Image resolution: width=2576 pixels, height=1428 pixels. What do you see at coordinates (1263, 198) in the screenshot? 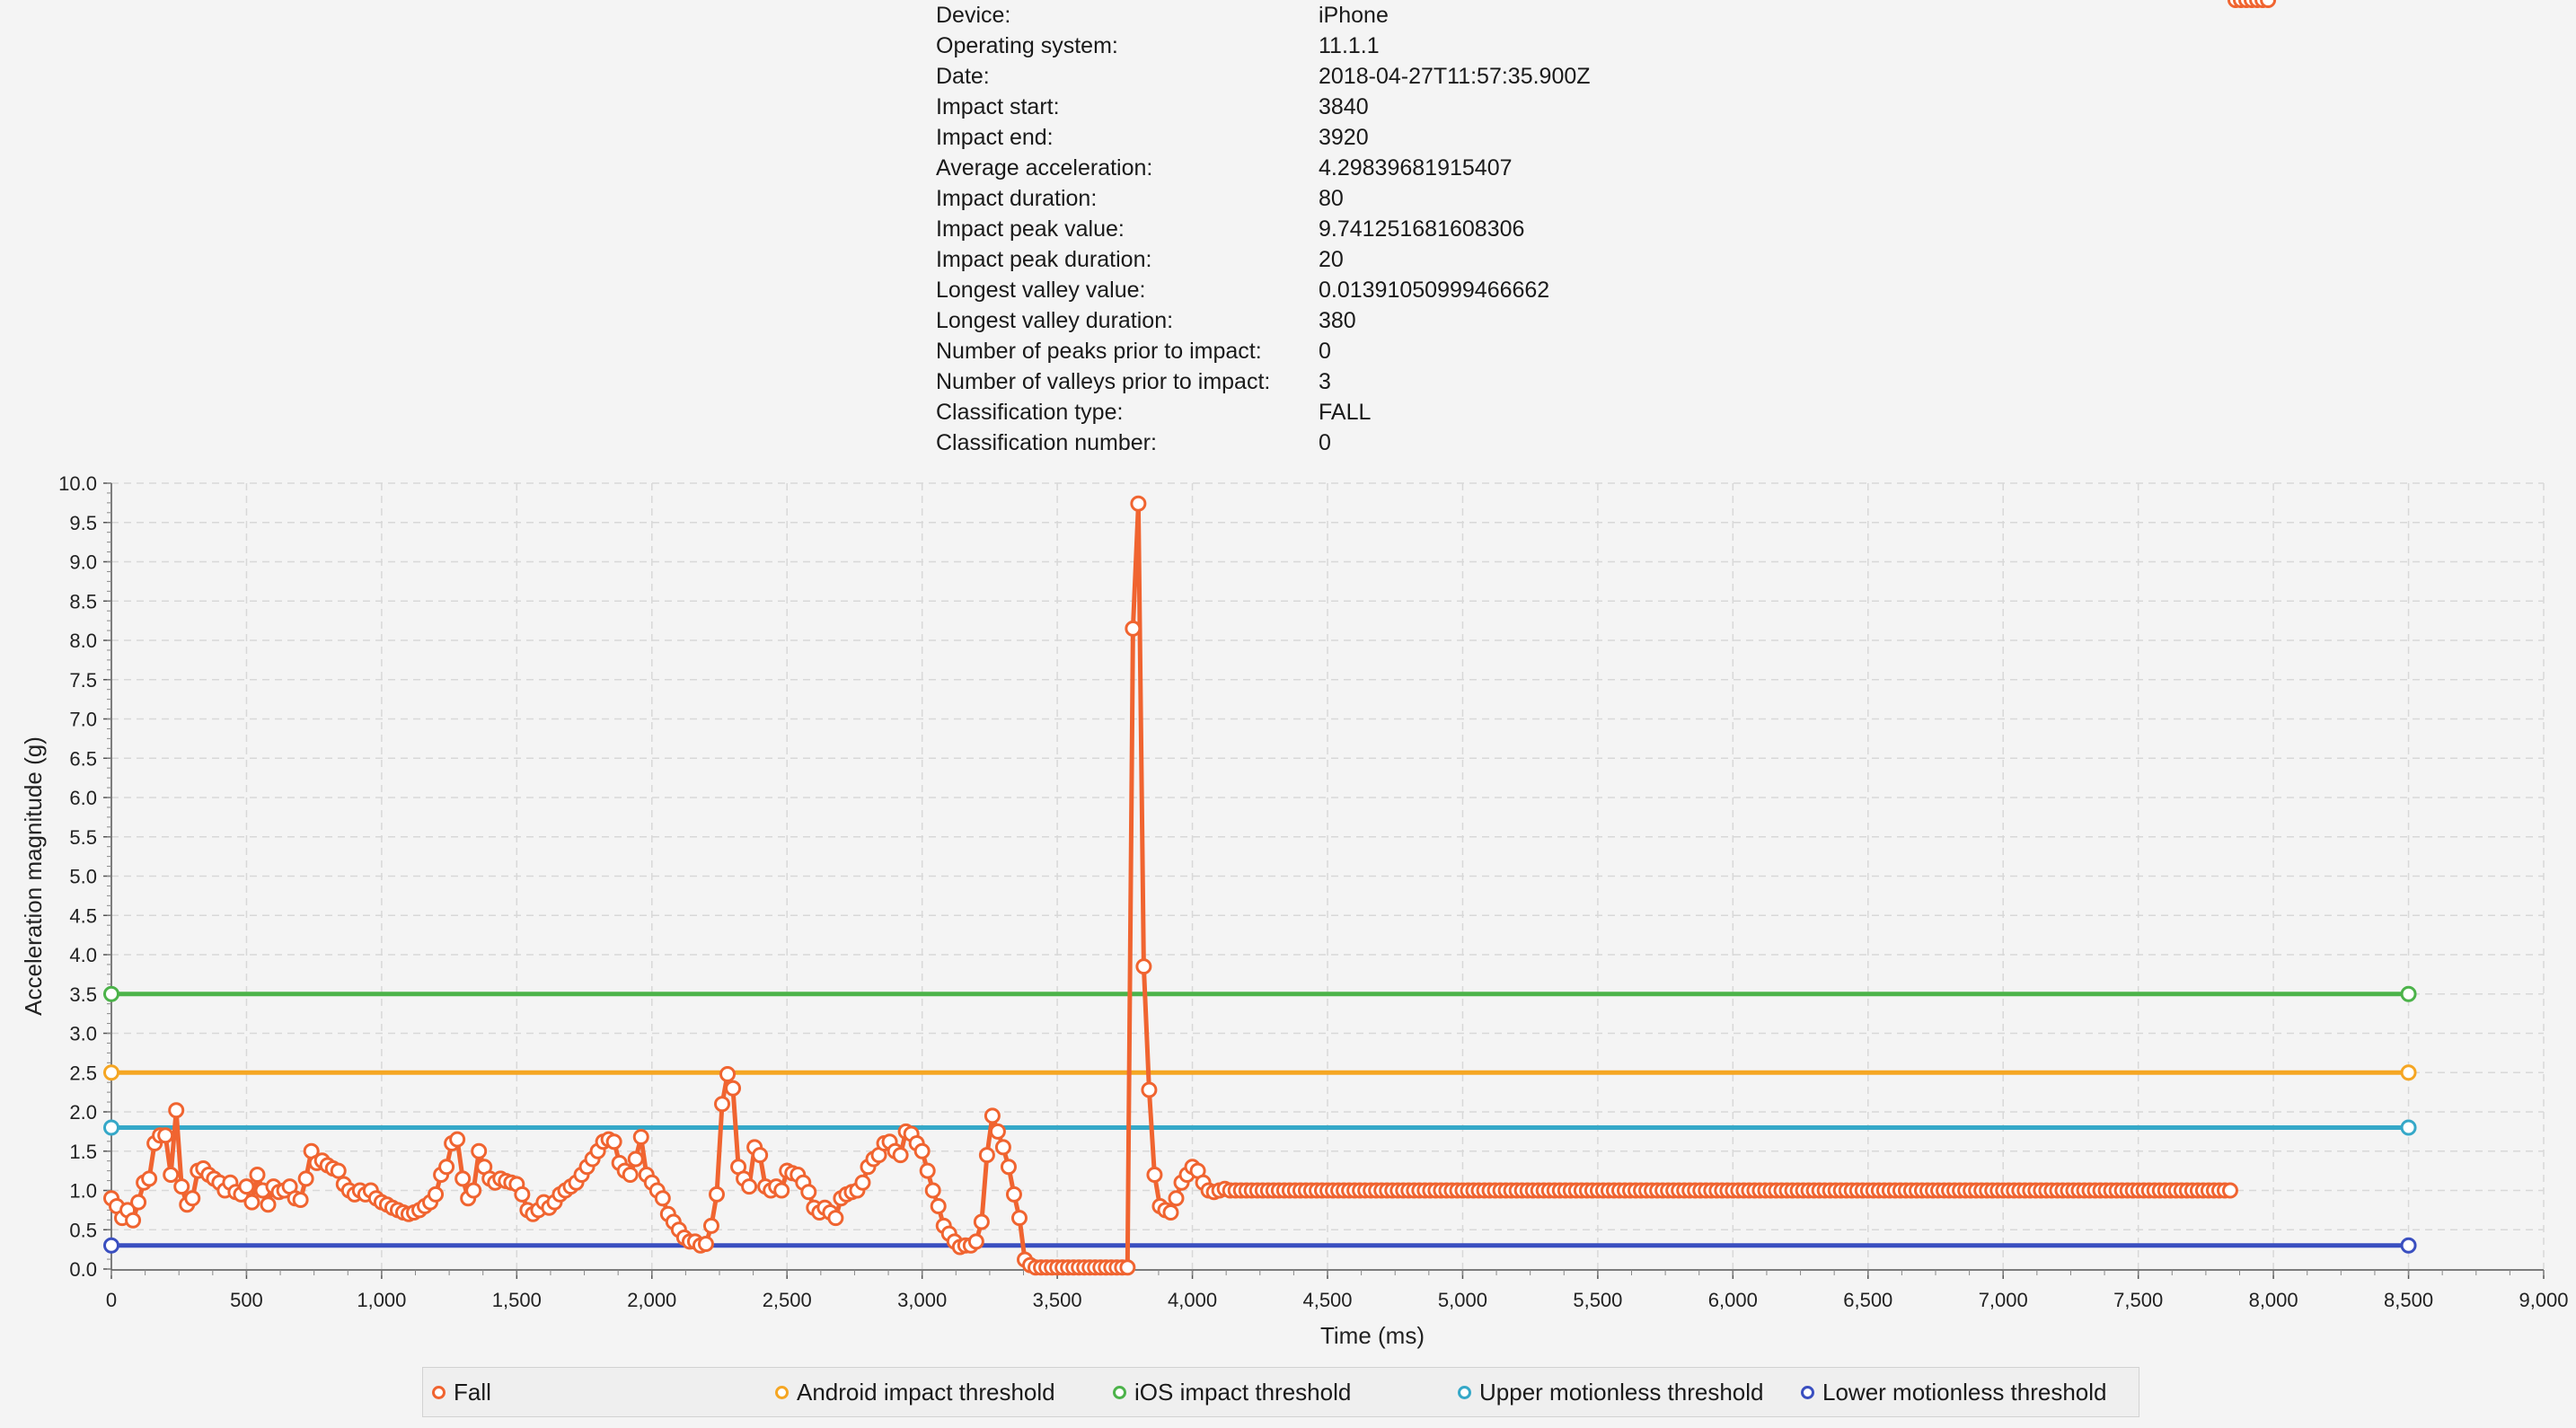
I see `info-row: Impact duration: 80` at bounding box center [1263, 198].